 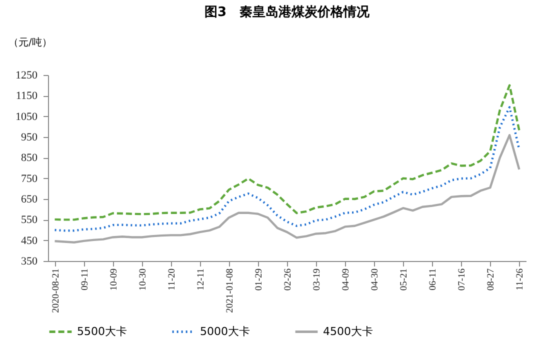 I want to click on y-tick-label: 950, so click(x=29, y=138).